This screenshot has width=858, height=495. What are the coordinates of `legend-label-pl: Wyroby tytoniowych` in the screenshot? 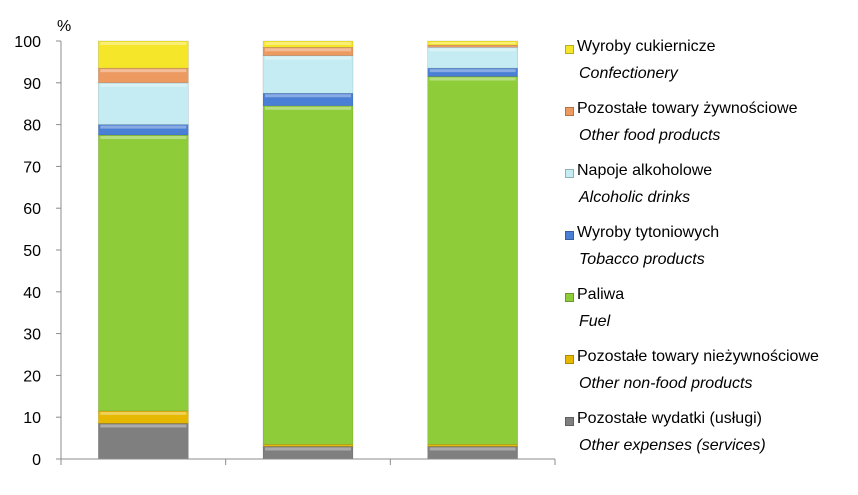 It's located at (648, 232).